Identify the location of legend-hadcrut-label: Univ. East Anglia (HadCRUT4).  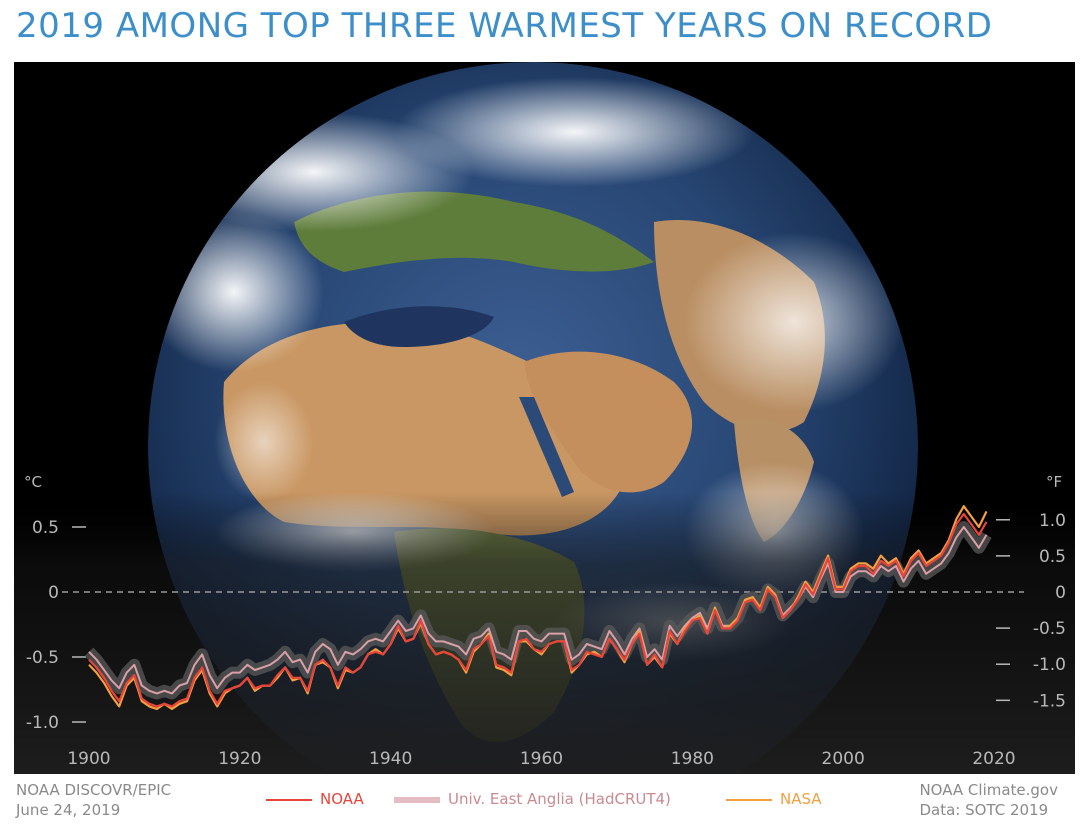
(559, 799).